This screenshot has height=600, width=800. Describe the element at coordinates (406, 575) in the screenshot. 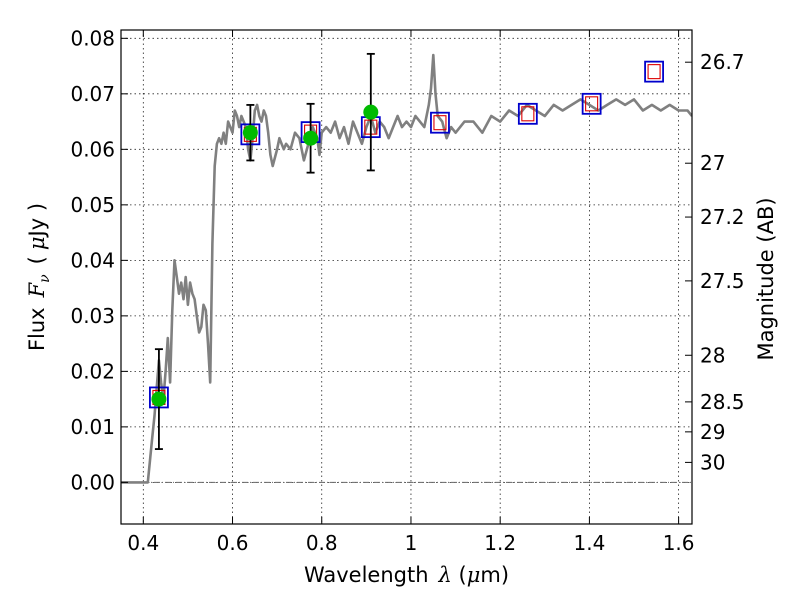

I see `x-axis-label: Wavelength λ (μm)` at that location.